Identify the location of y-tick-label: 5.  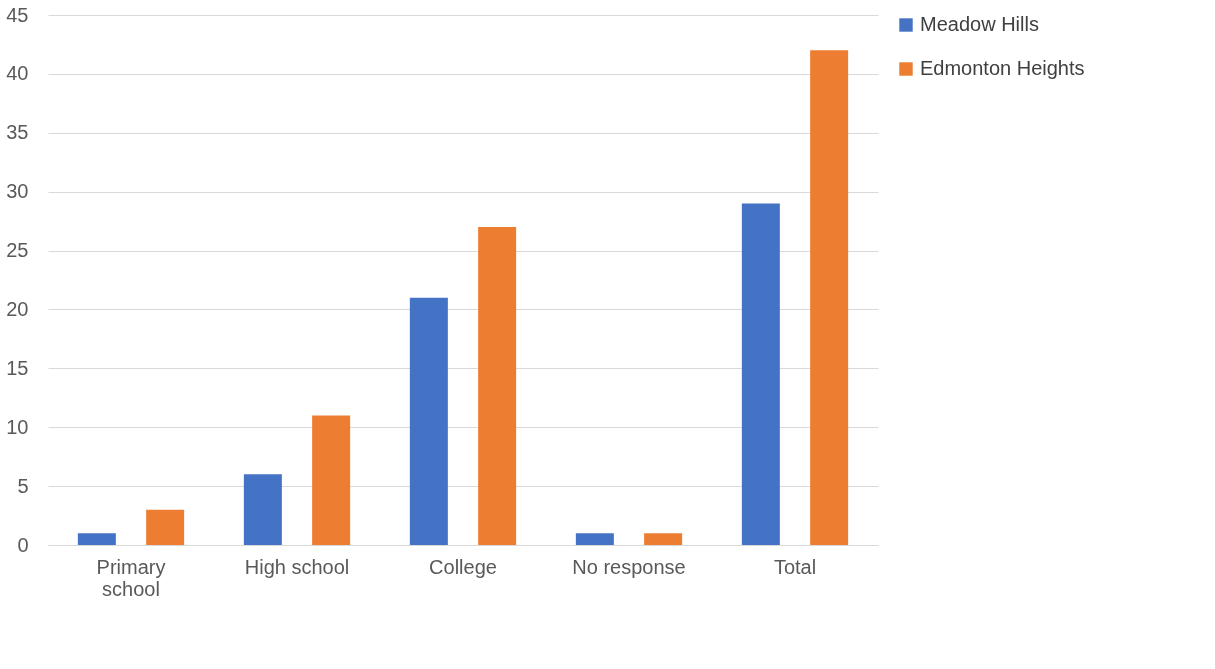
(23, 485).